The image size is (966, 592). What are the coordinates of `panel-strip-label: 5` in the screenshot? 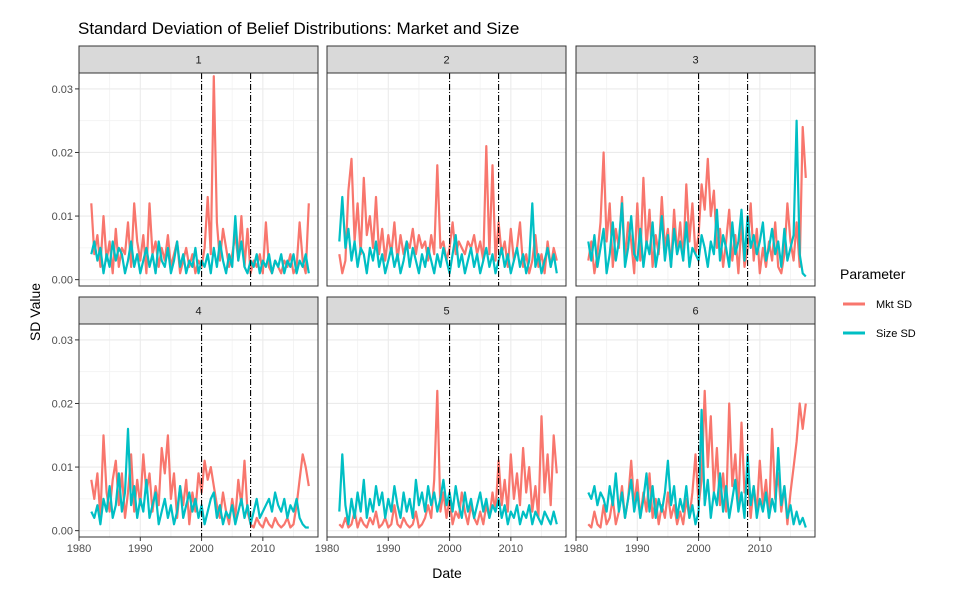 It's located at (446, 312).